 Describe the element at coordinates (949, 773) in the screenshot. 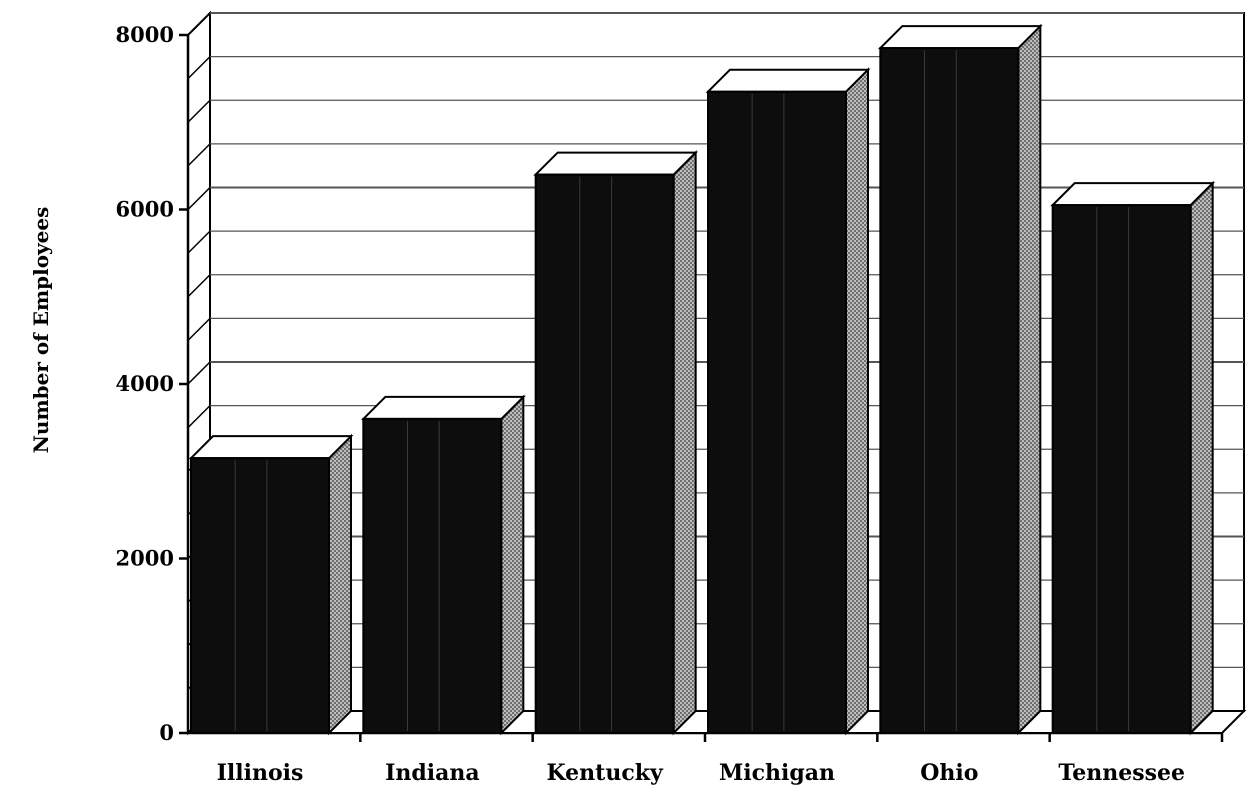

I see `x-tick-label: Ohio` at that location.